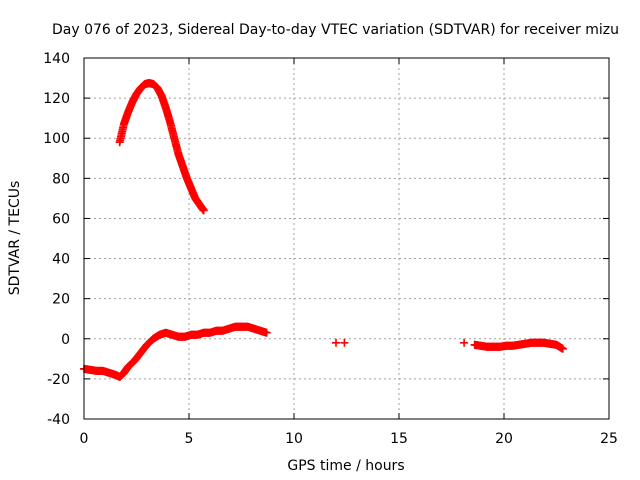  I want to click on y-tick-label: -40, so click(58, 420).